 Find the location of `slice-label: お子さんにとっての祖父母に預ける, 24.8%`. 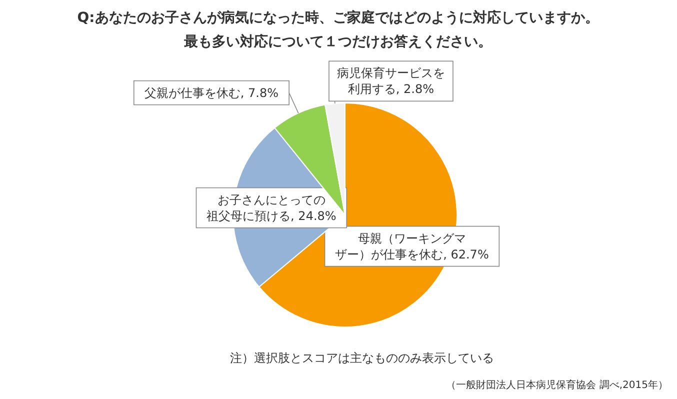

slice-label: お子さんにとっての祖父母に預ける, 24.8% is located at coordinates (271, 207).